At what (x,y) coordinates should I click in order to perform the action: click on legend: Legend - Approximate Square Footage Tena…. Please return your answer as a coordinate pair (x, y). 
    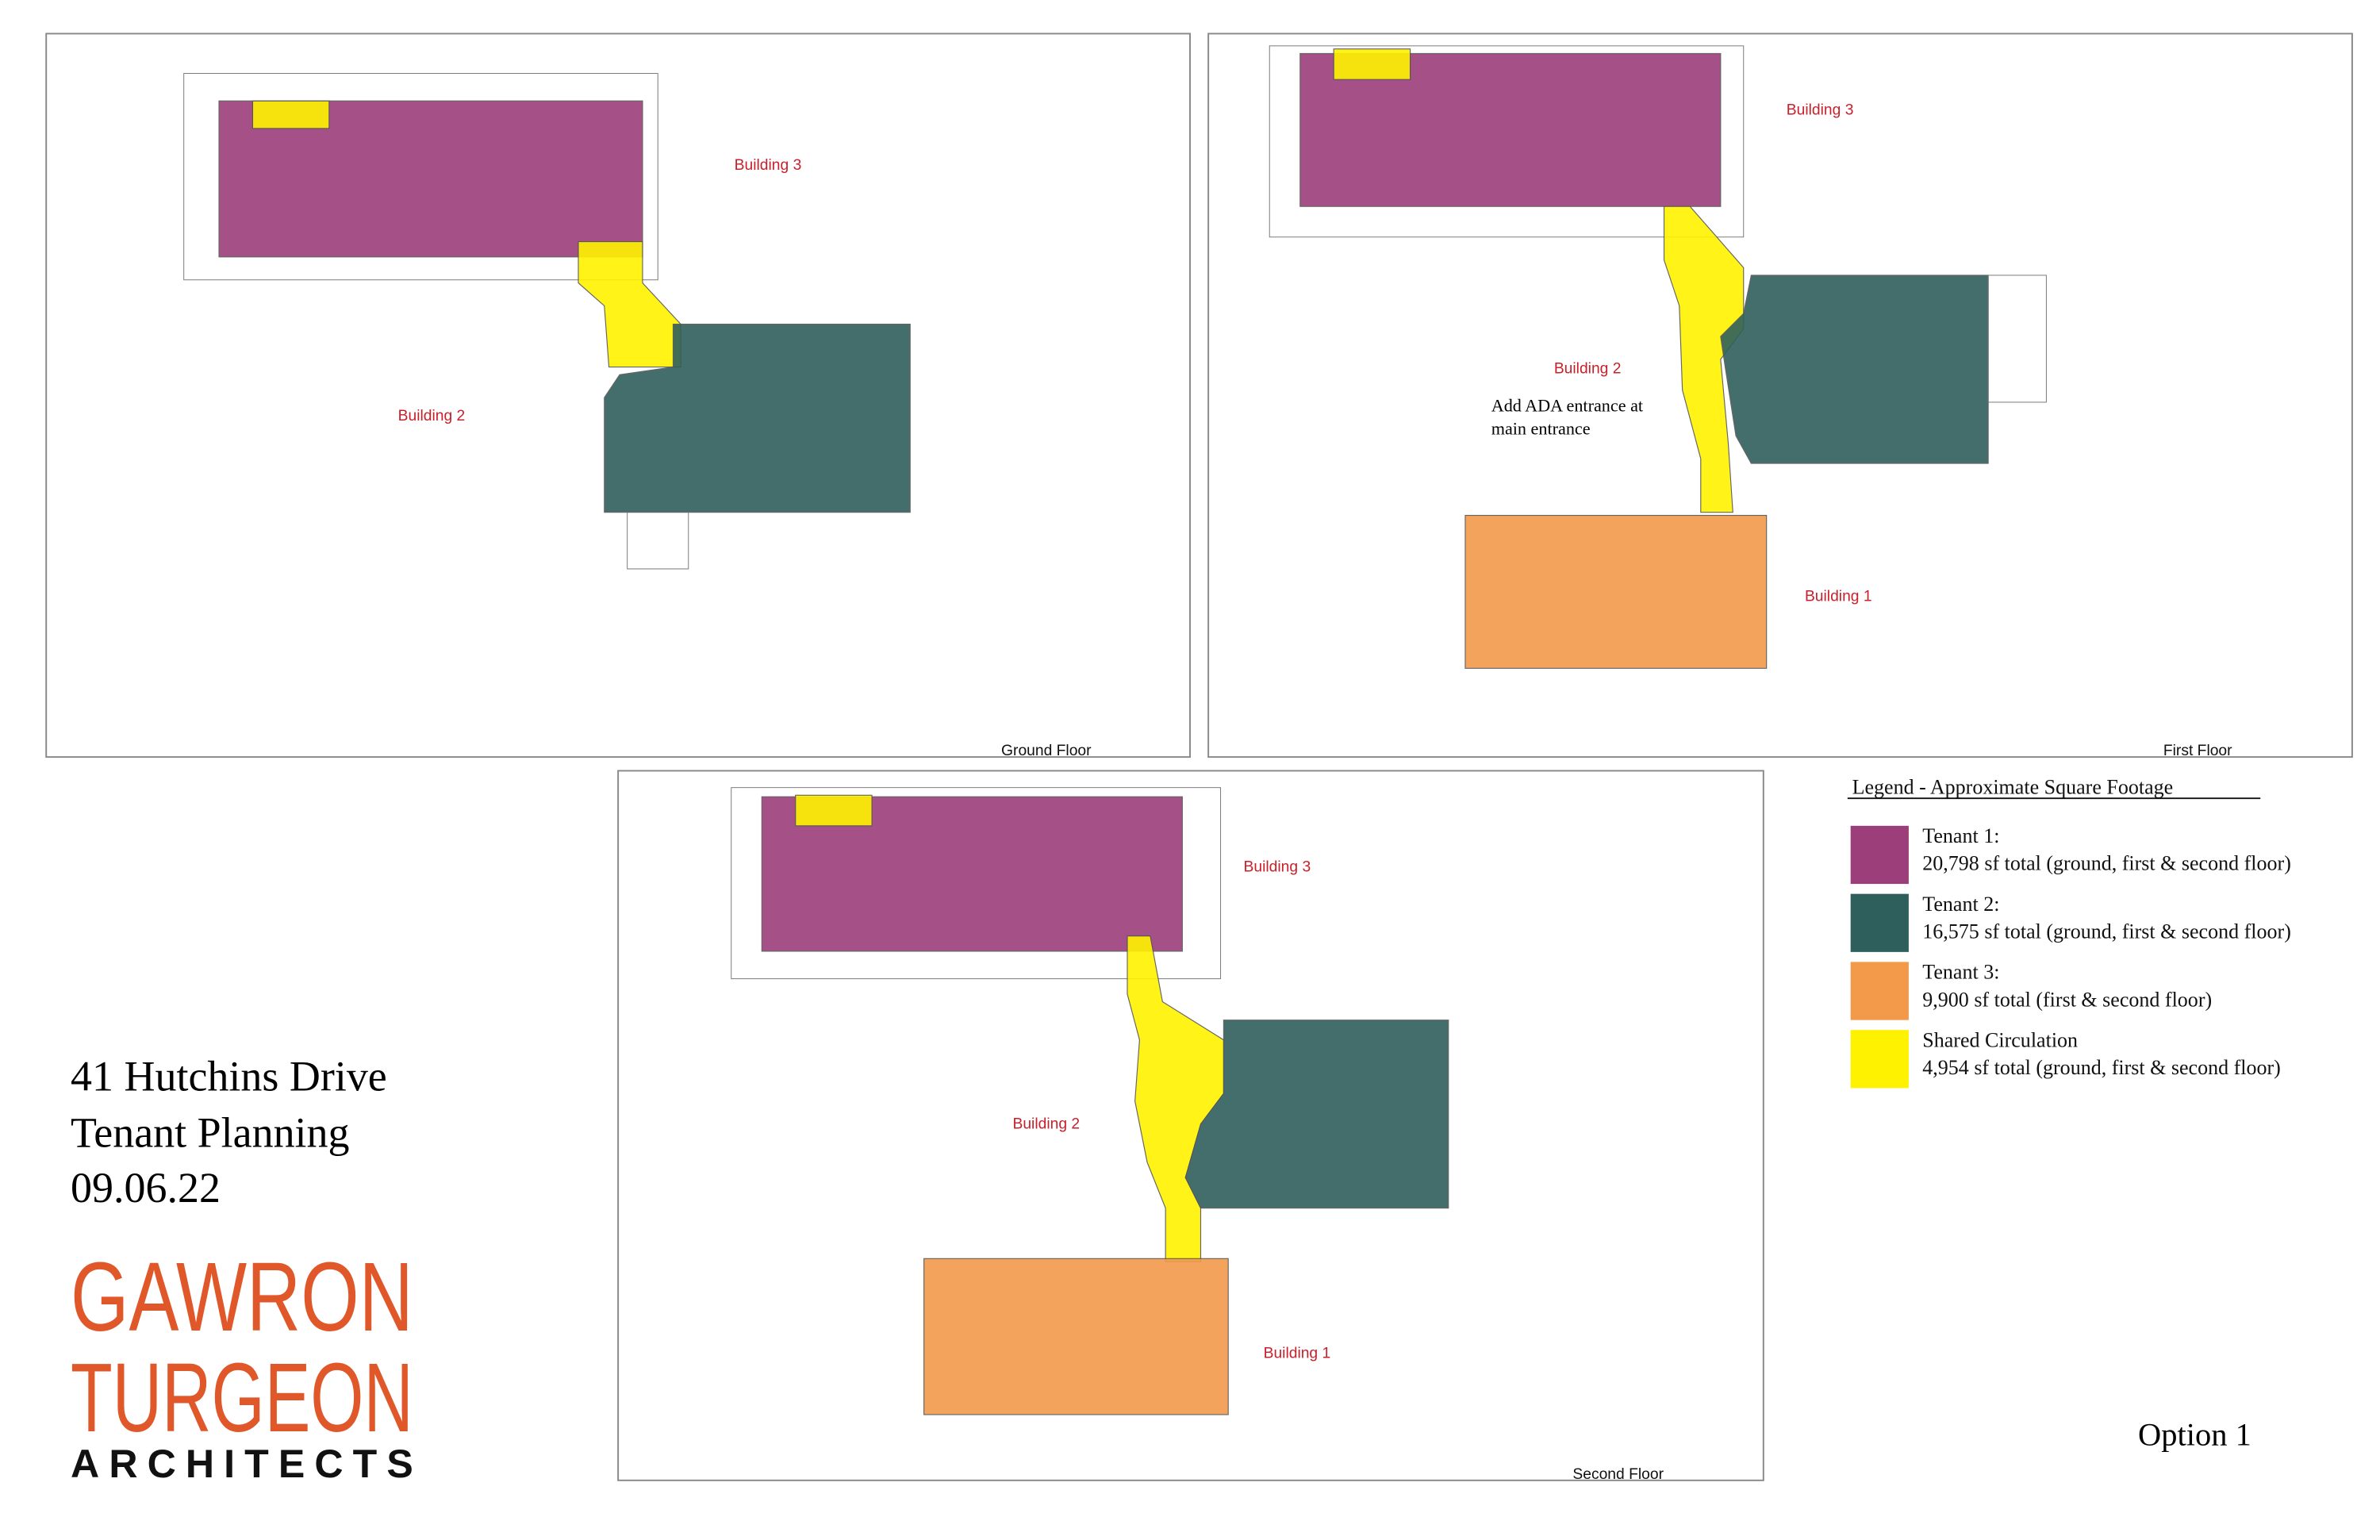
    Looking at the image, I should click on (2069, 932).